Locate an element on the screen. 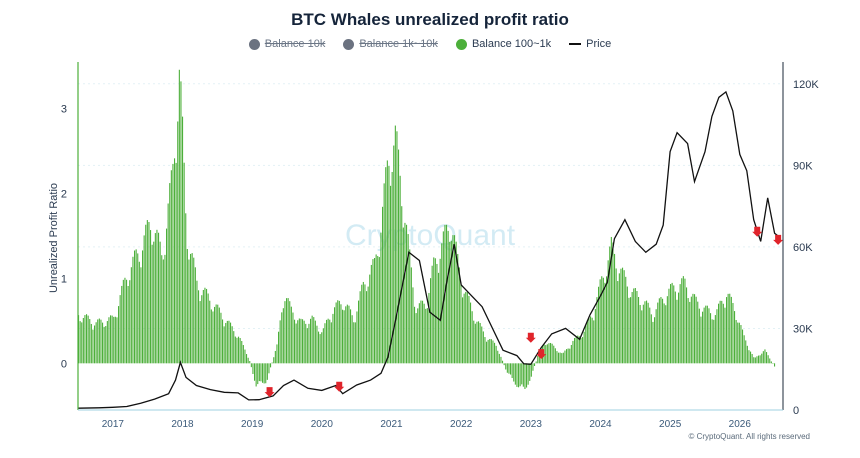  legend-balance-100-1k: Balance 100~1k is located at coordinates (503, 44).